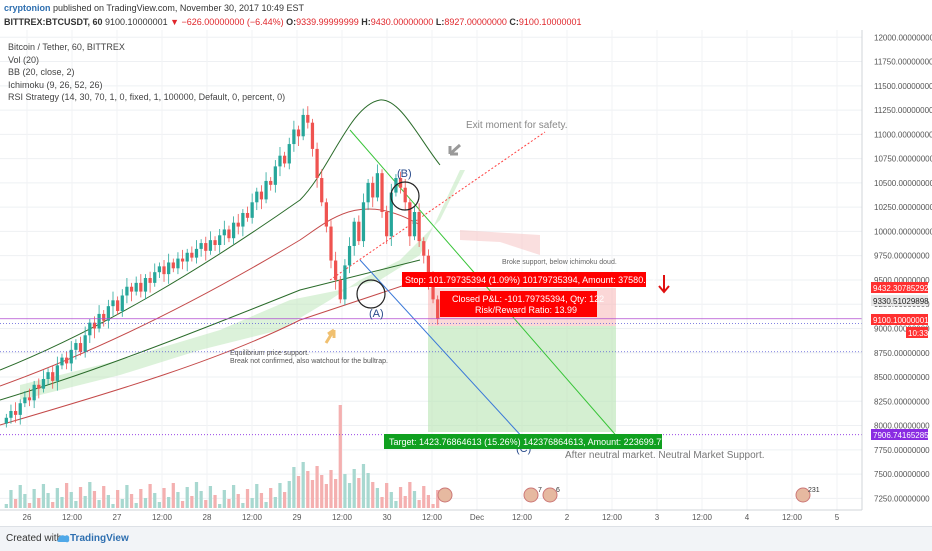 The image size is (932, 551). I want to click on indicator-label: Bitcoin / Tether, 60, BITTREX, so click(66, 47).